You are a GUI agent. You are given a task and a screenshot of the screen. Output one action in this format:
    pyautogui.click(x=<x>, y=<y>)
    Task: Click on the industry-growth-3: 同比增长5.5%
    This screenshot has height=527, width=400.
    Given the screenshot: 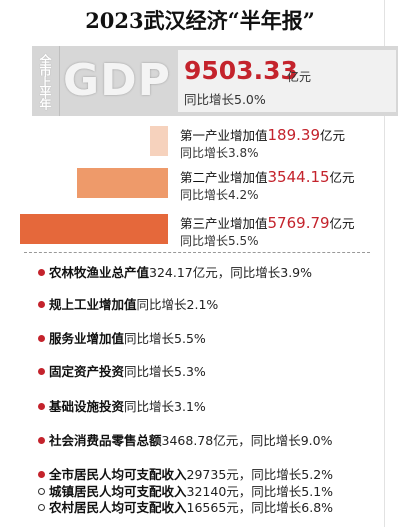 What is the action you would take?
    pyautogui.click(x=219, y=241)
    